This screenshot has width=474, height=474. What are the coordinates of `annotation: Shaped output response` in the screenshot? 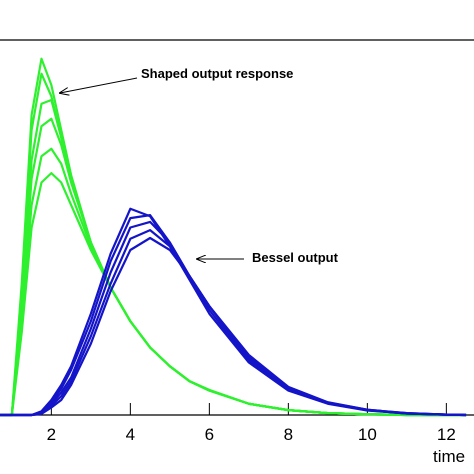 It's located at (217, 73).